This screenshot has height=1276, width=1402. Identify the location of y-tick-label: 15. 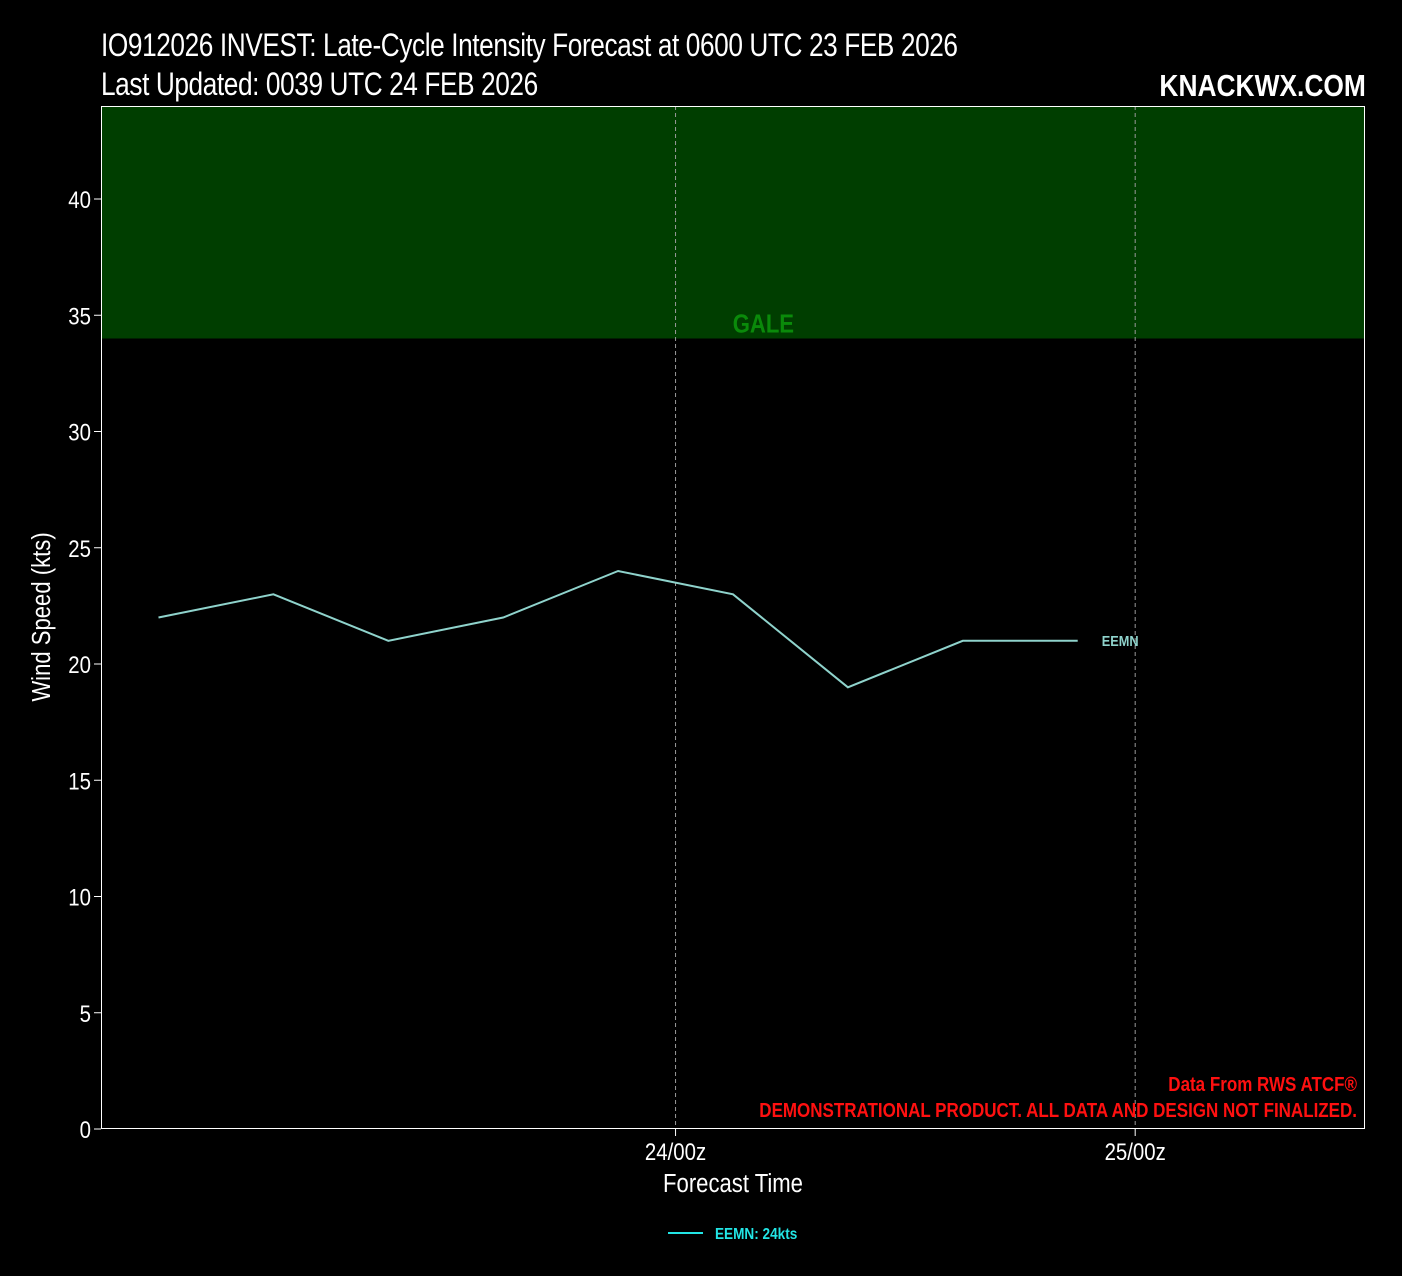
(79, 781).